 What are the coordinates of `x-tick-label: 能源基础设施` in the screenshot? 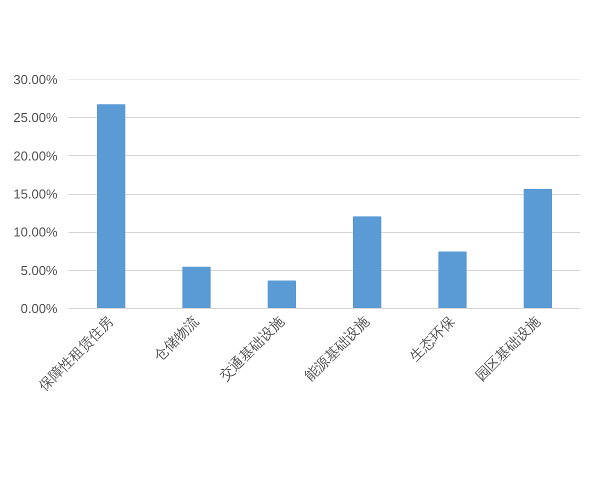 It's located at (337, 349).